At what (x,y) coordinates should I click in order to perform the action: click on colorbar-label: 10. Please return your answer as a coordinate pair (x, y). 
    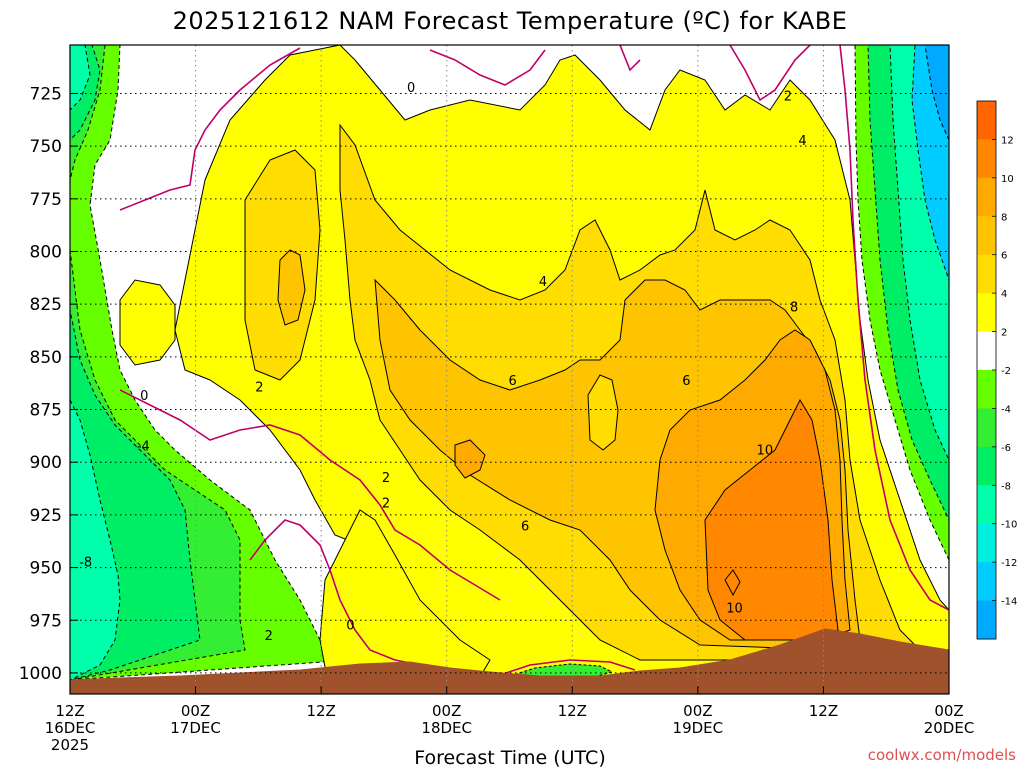
    Looking at the image, I should click on (1007, 179).